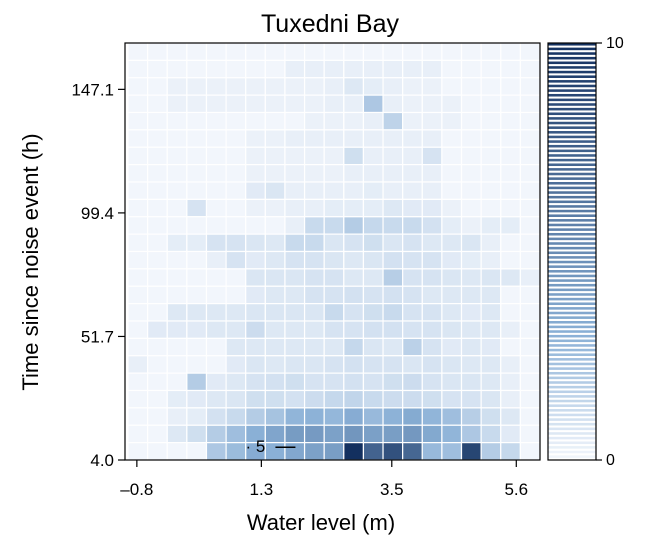  What do you see at coordinates (516, 489) in the screenshot?
I see `x-tick-label: 5.6` at bounding box center [516, 489].